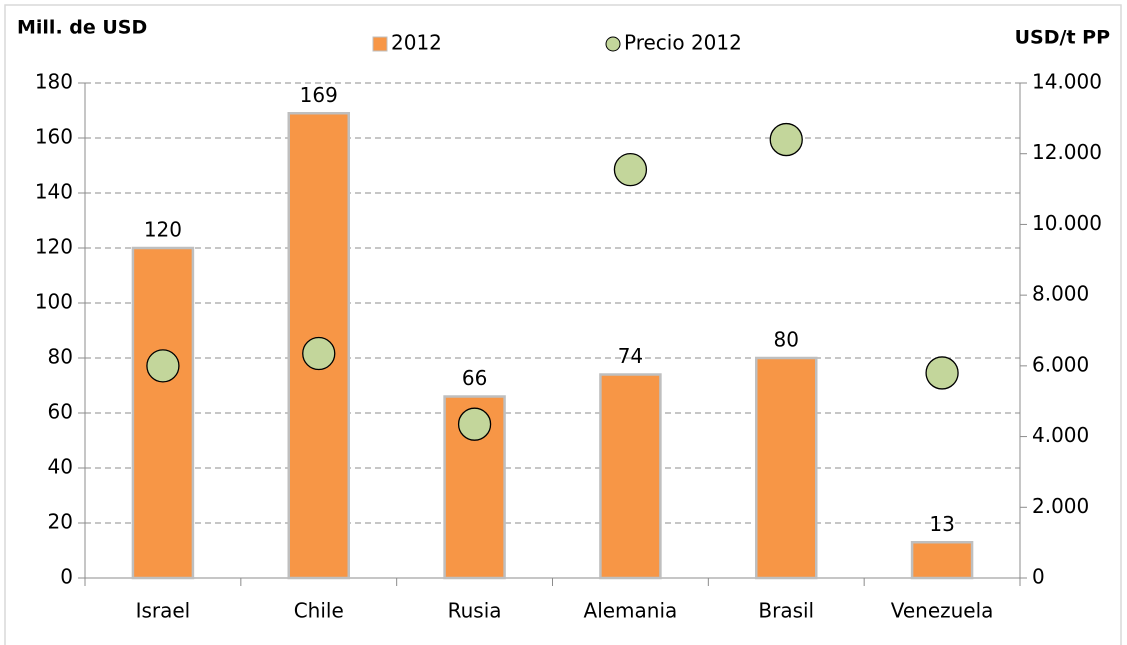 This screenshot has width=1127, height=645. What do you see at coordinates (60, 522) in the screenshot?
I see `y-tick-label: 20` at bounding box center [60, 522].